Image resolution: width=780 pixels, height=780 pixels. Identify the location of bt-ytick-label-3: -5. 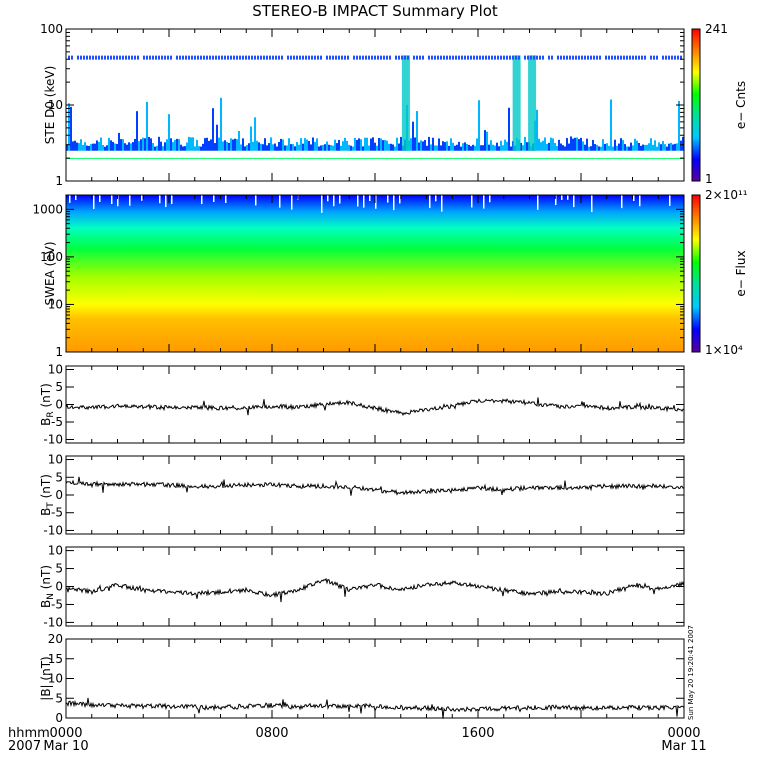
(57, 513).